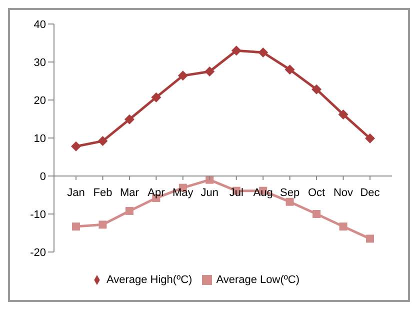 The width and height of the screenshot is (420, 310). What do you see at coordinates (76, 193) in the screenshot?
I see `x-tick-label: Jan` at bounding box center [76, 193].